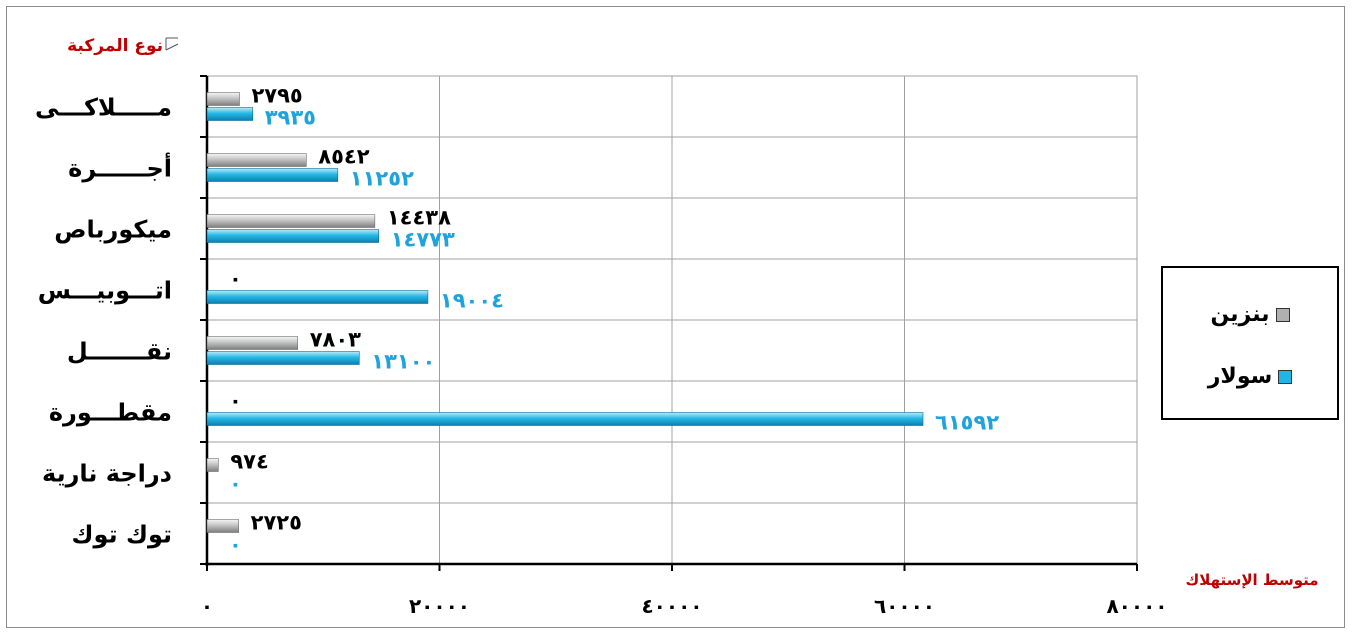 Image resolution: width=1353 pixels, height=636 pixels. Describe the element at coordinates (904, 606) in the screenshot. I see `x-tick-label: ٦٠٠٠٠` at that location.